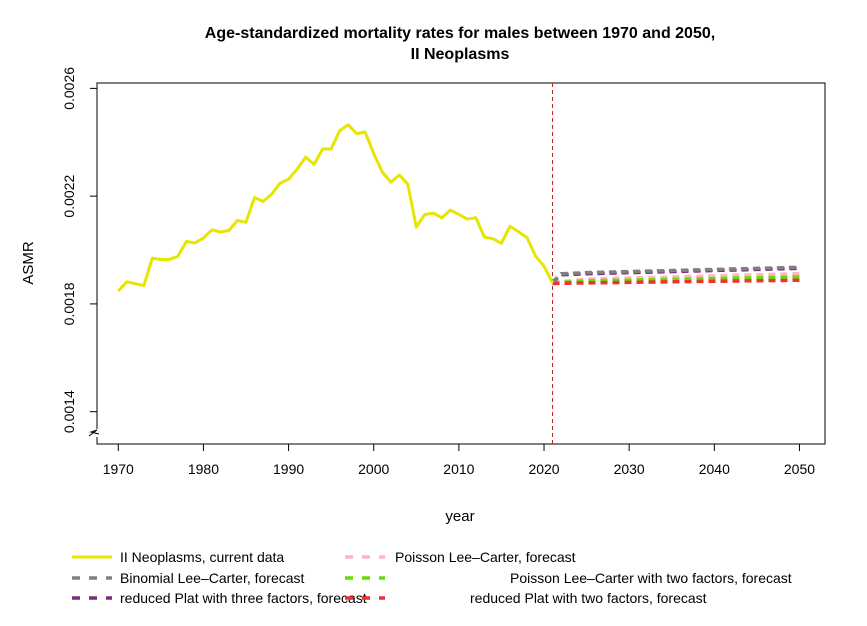 The image size is (867, 626). What do you see at coordinates (373, 469) in the screenshot?
I see `x-tick-label: 2000` at bounding box center [373, 469].